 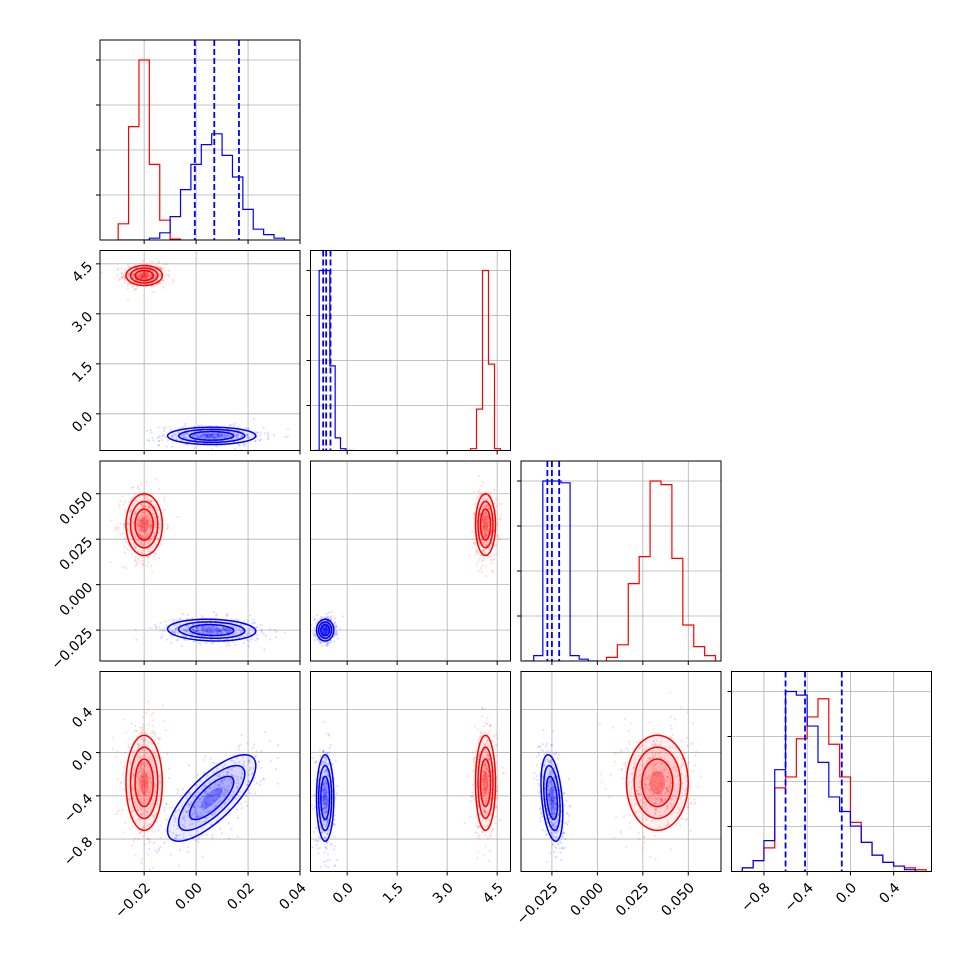 I want to click on contour-line-blue, so click(x=211, y=798).